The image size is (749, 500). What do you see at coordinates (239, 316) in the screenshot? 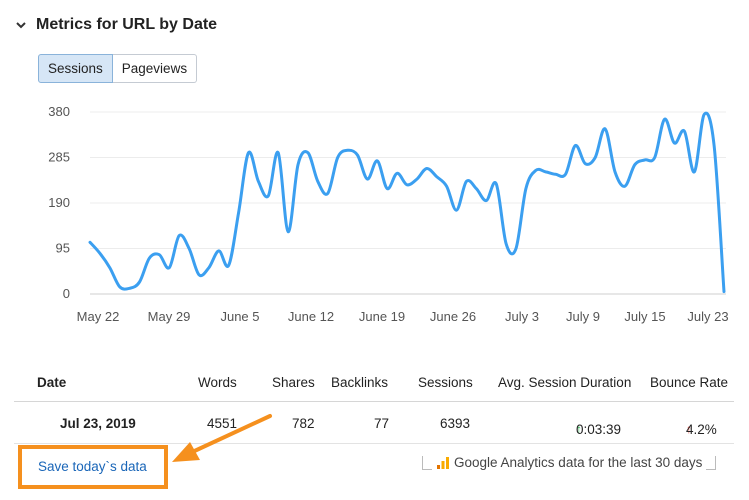
I see `x-tick-label: June 5` at bounding box center [239, 316].